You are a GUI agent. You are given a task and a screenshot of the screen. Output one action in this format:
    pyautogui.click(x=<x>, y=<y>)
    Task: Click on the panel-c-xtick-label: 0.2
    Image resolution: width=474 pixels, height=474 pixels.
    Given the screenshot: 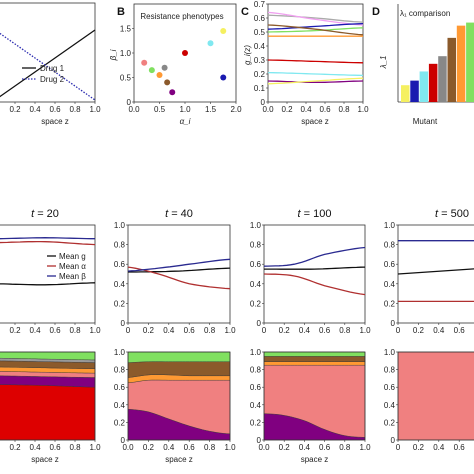 What is the action you would take?
    pyautogui.click(x=287, y=109)
    